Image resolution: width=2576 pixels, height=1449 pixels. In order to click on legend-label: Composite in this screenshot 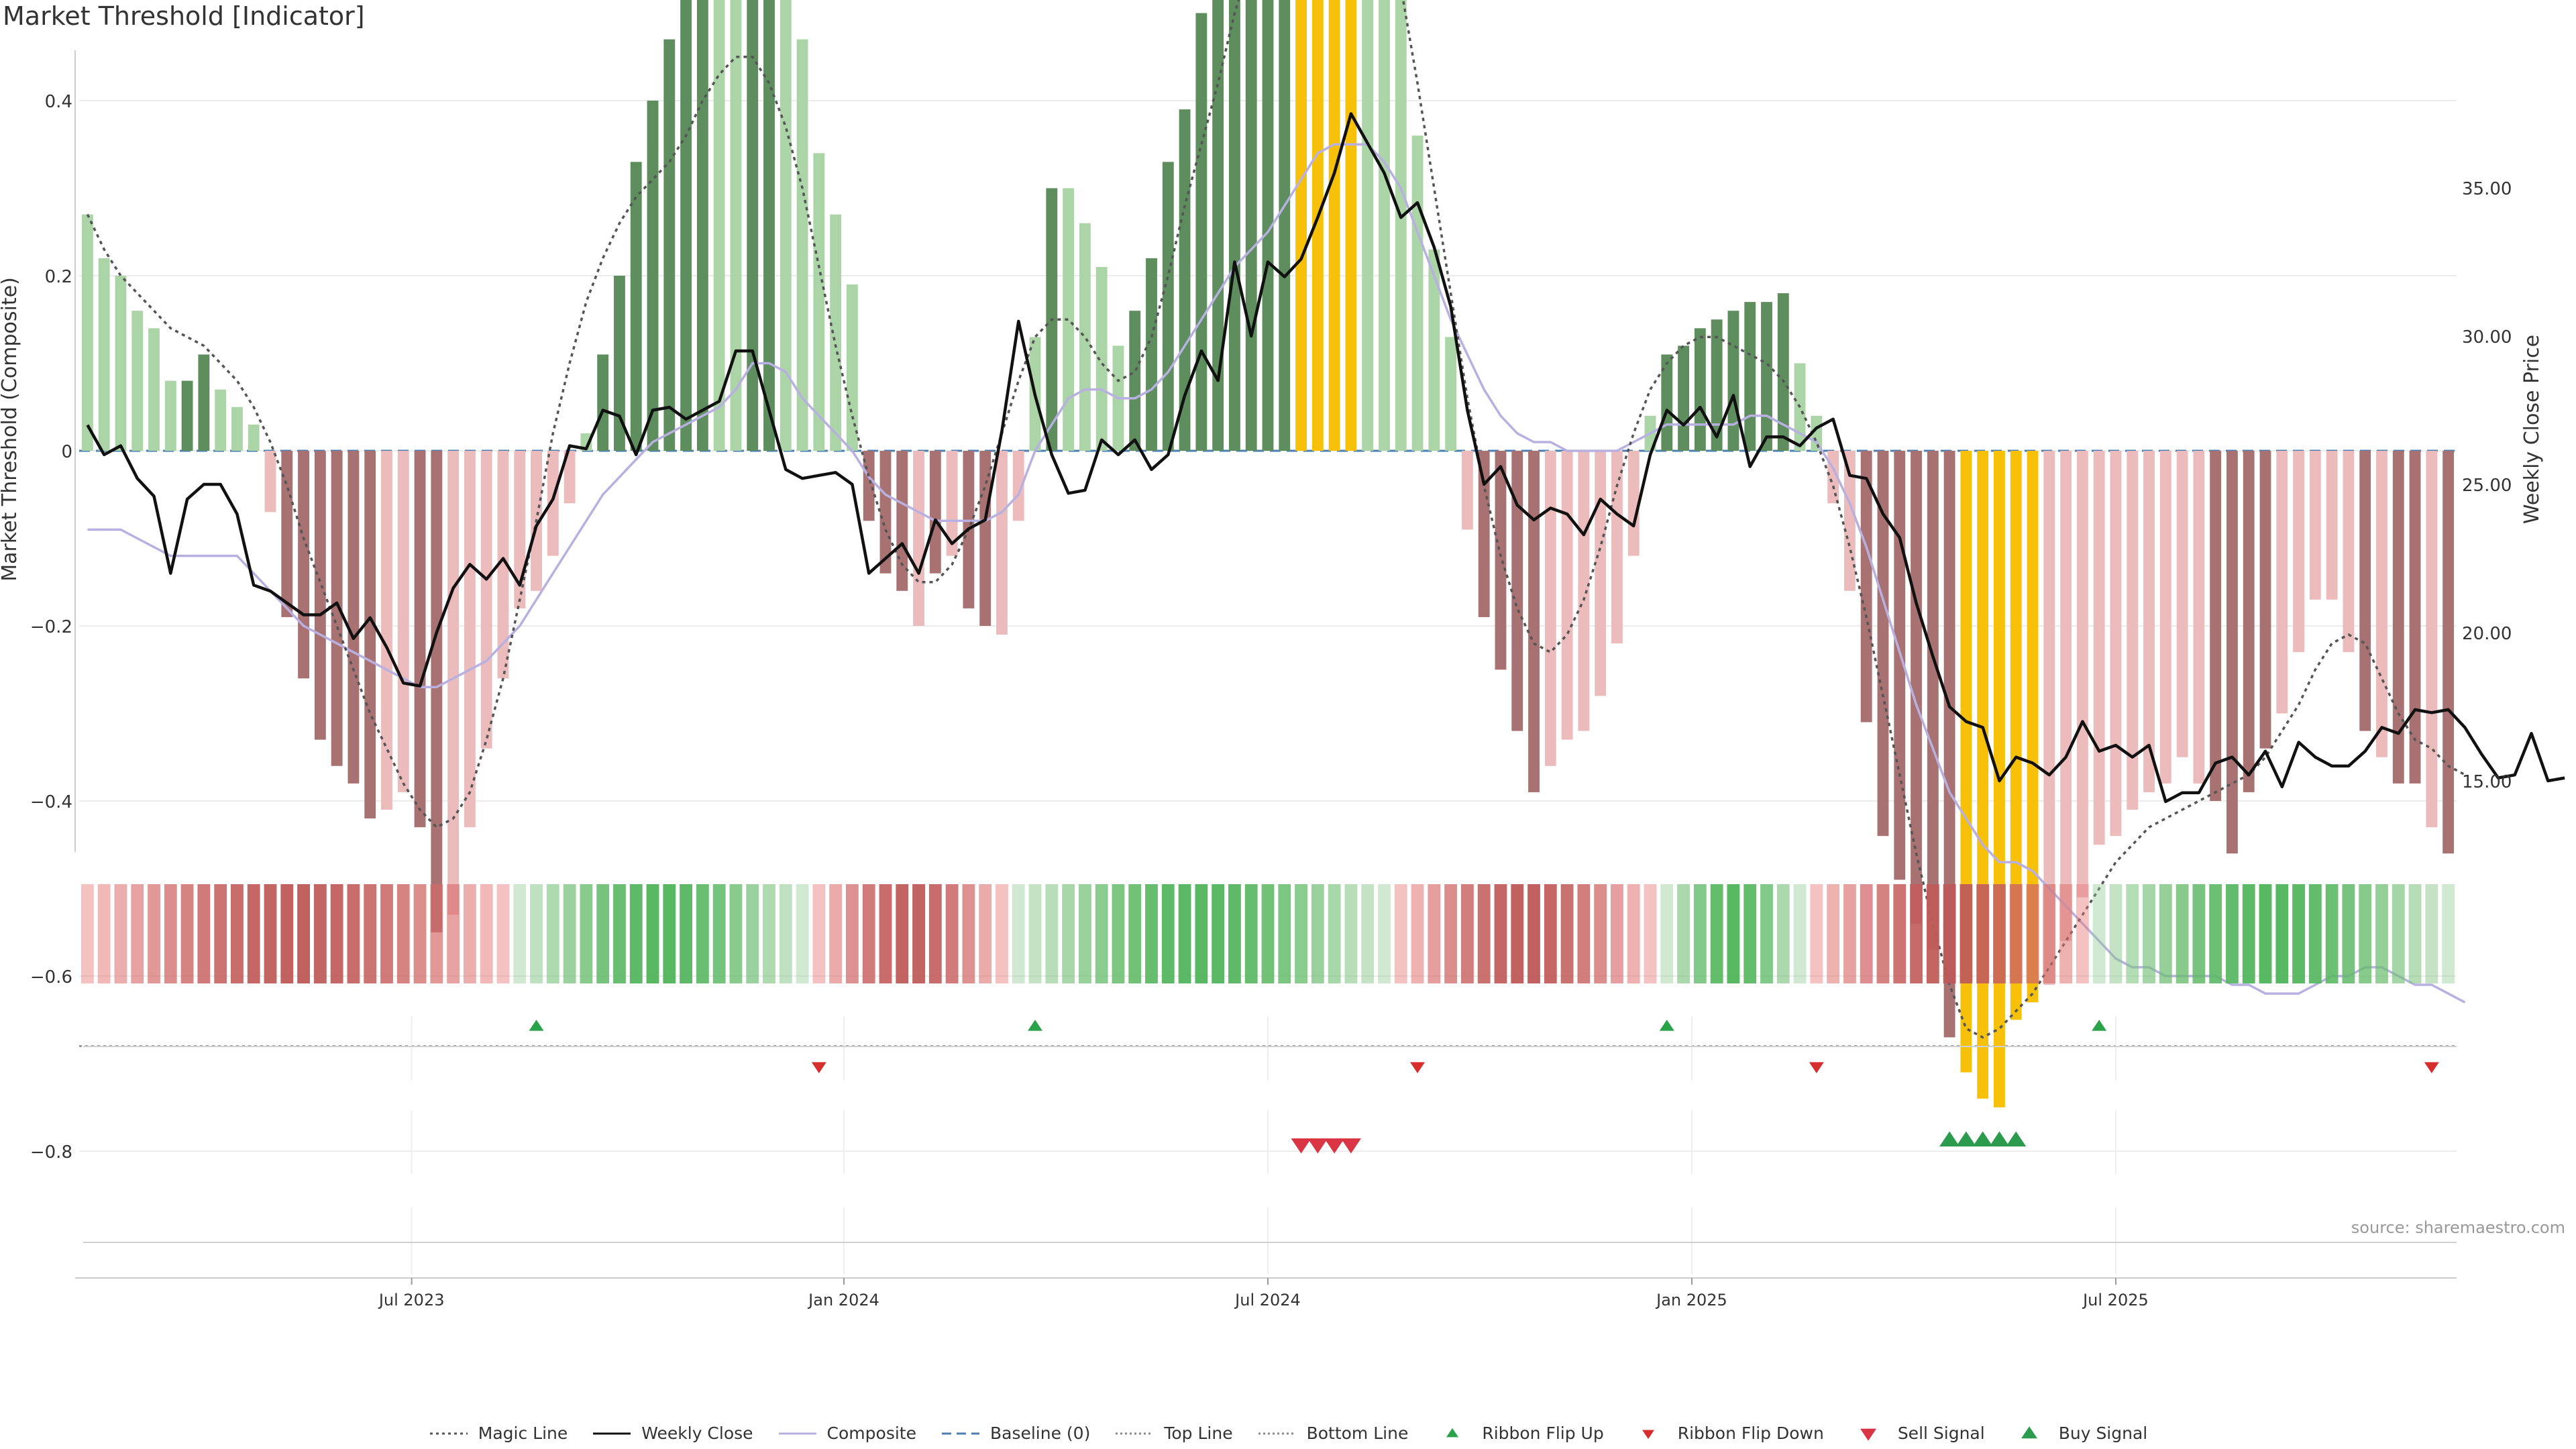, I will do `click(871, 1433)`.